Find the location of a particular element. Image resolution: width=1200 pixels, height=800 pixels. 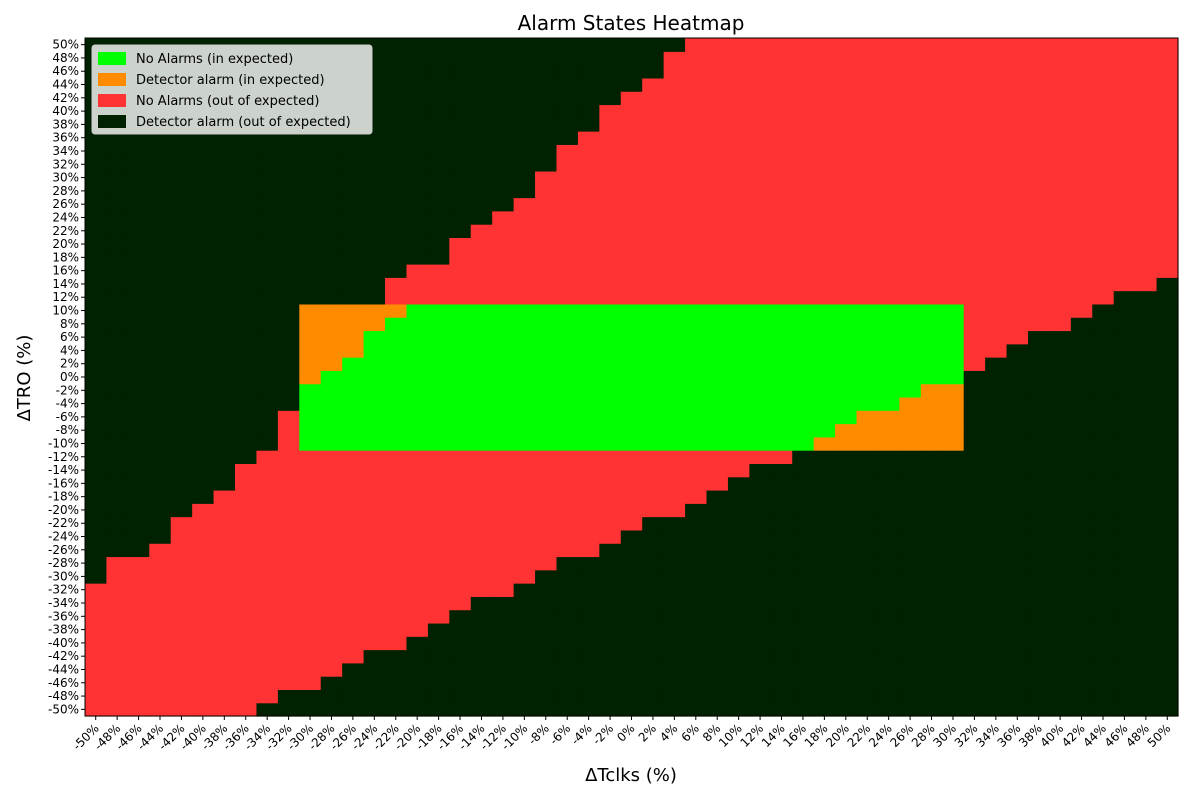

y-tick-label: 38% is located at coordinates (65, 124).